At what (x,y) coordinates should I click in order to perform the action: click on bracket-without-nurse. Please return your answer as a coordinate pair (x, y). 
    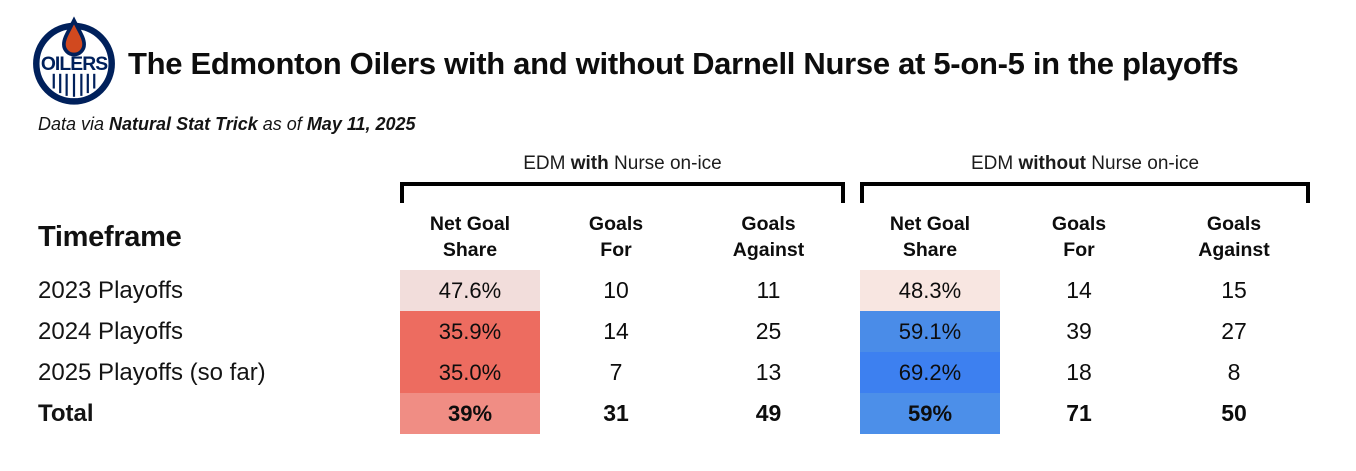
    Looking at the image, I should click on (1085, 192).